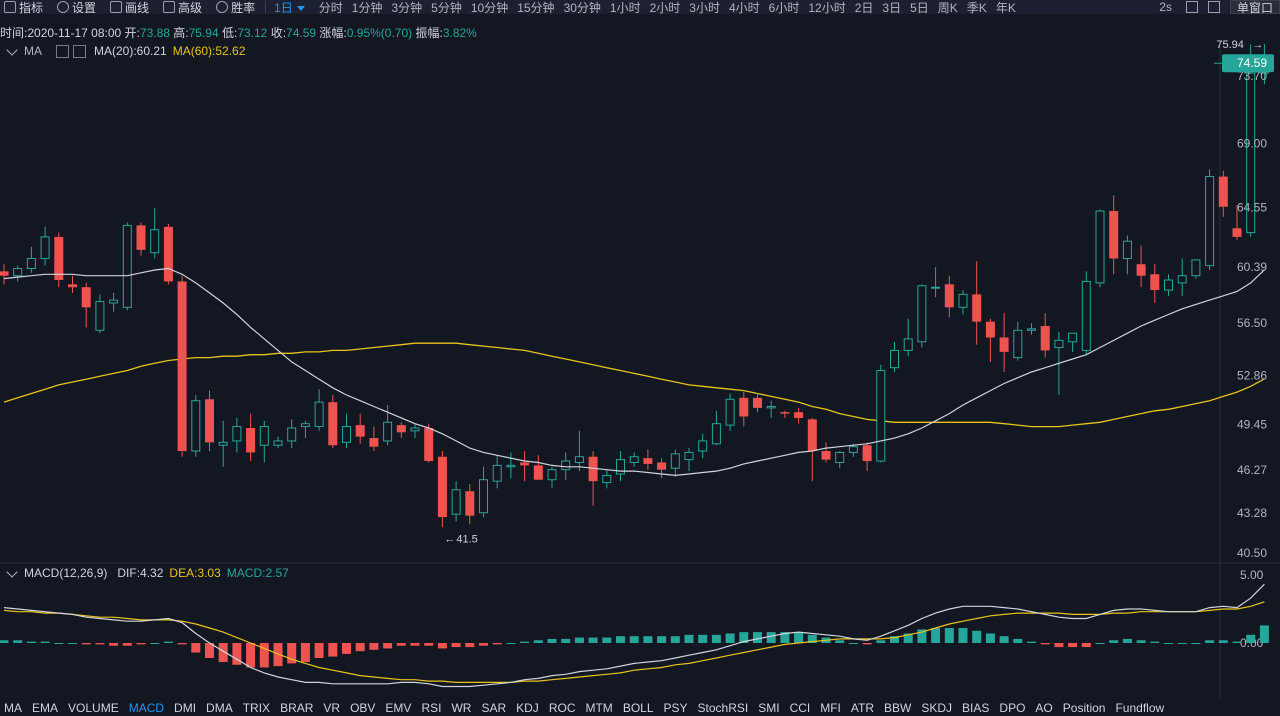 The width and height of the screenshot is (1280, 716). What do you see at coordinates (93, 707) in the screenshot?
I see `indicator-tab-volume: VOLUME` at bounding box center [93, 707].